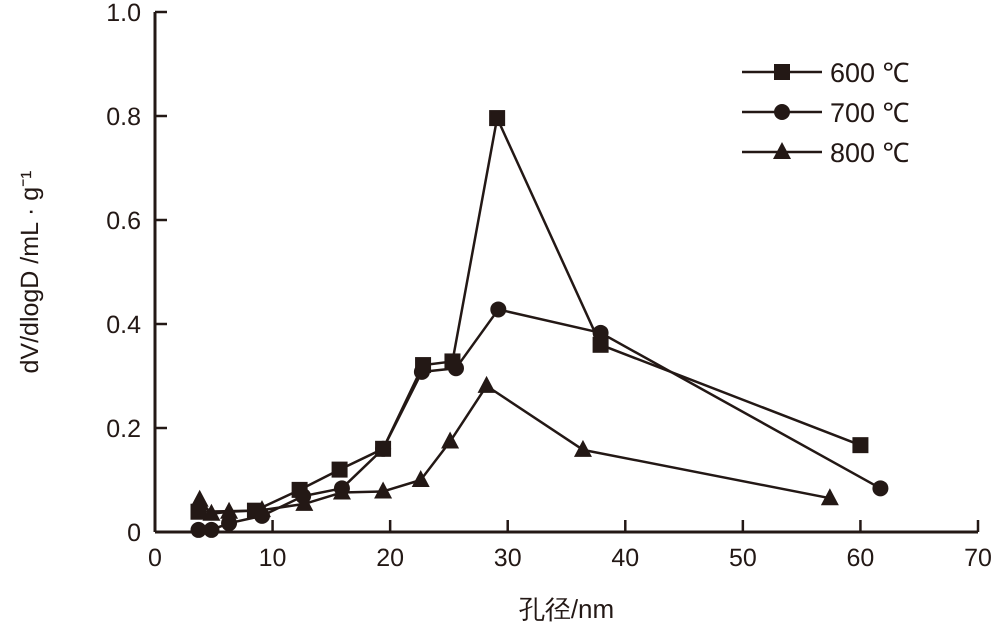 The width and height of the screenshot is (1000, 626). What do you see at coordinates (134, 533) in the screenshot?
I see `y-tick-label: 0` at bounding box center [134, 533].